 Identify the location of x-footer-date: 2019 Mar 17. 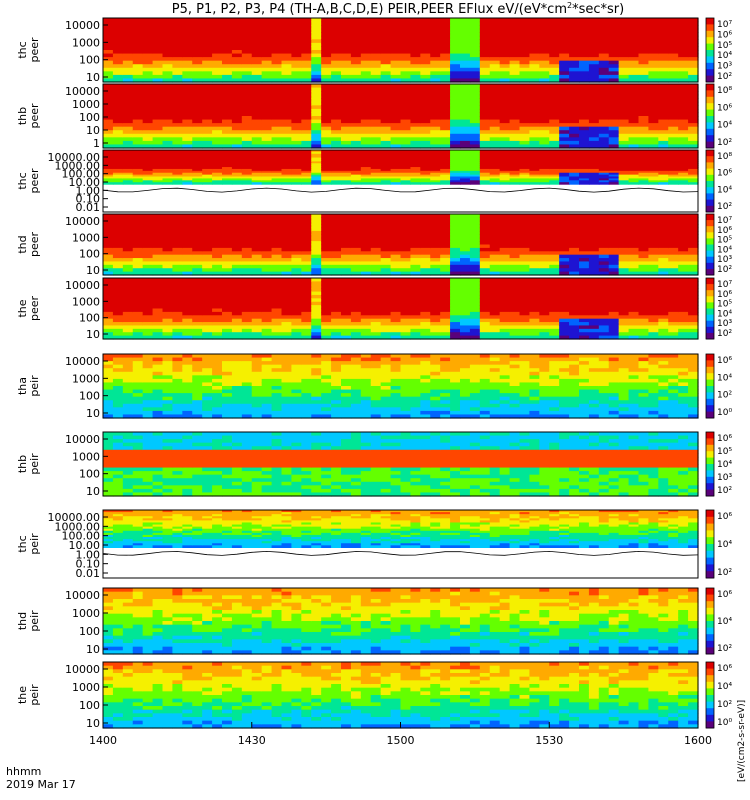
(41, 784).